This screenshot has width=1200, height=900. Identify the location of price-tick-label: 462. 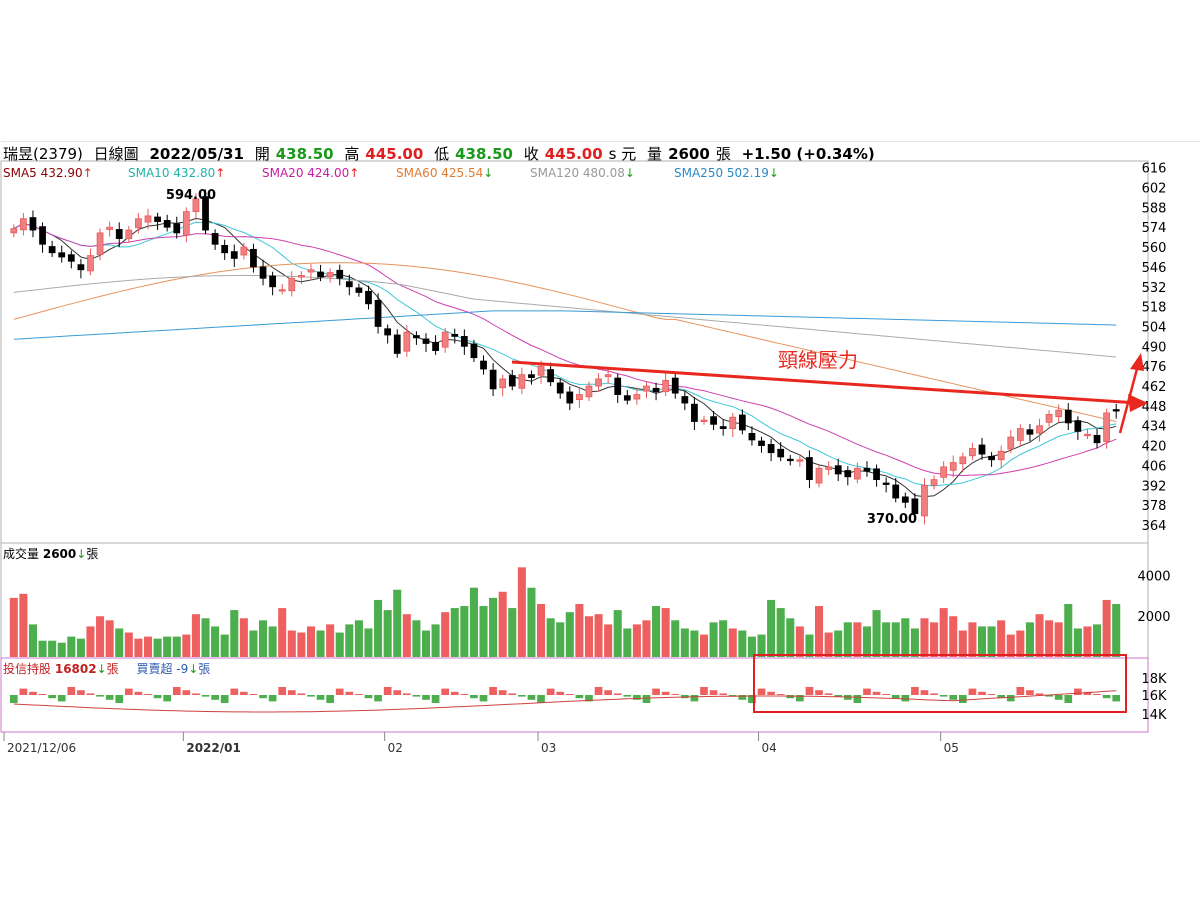
(1154, 387).